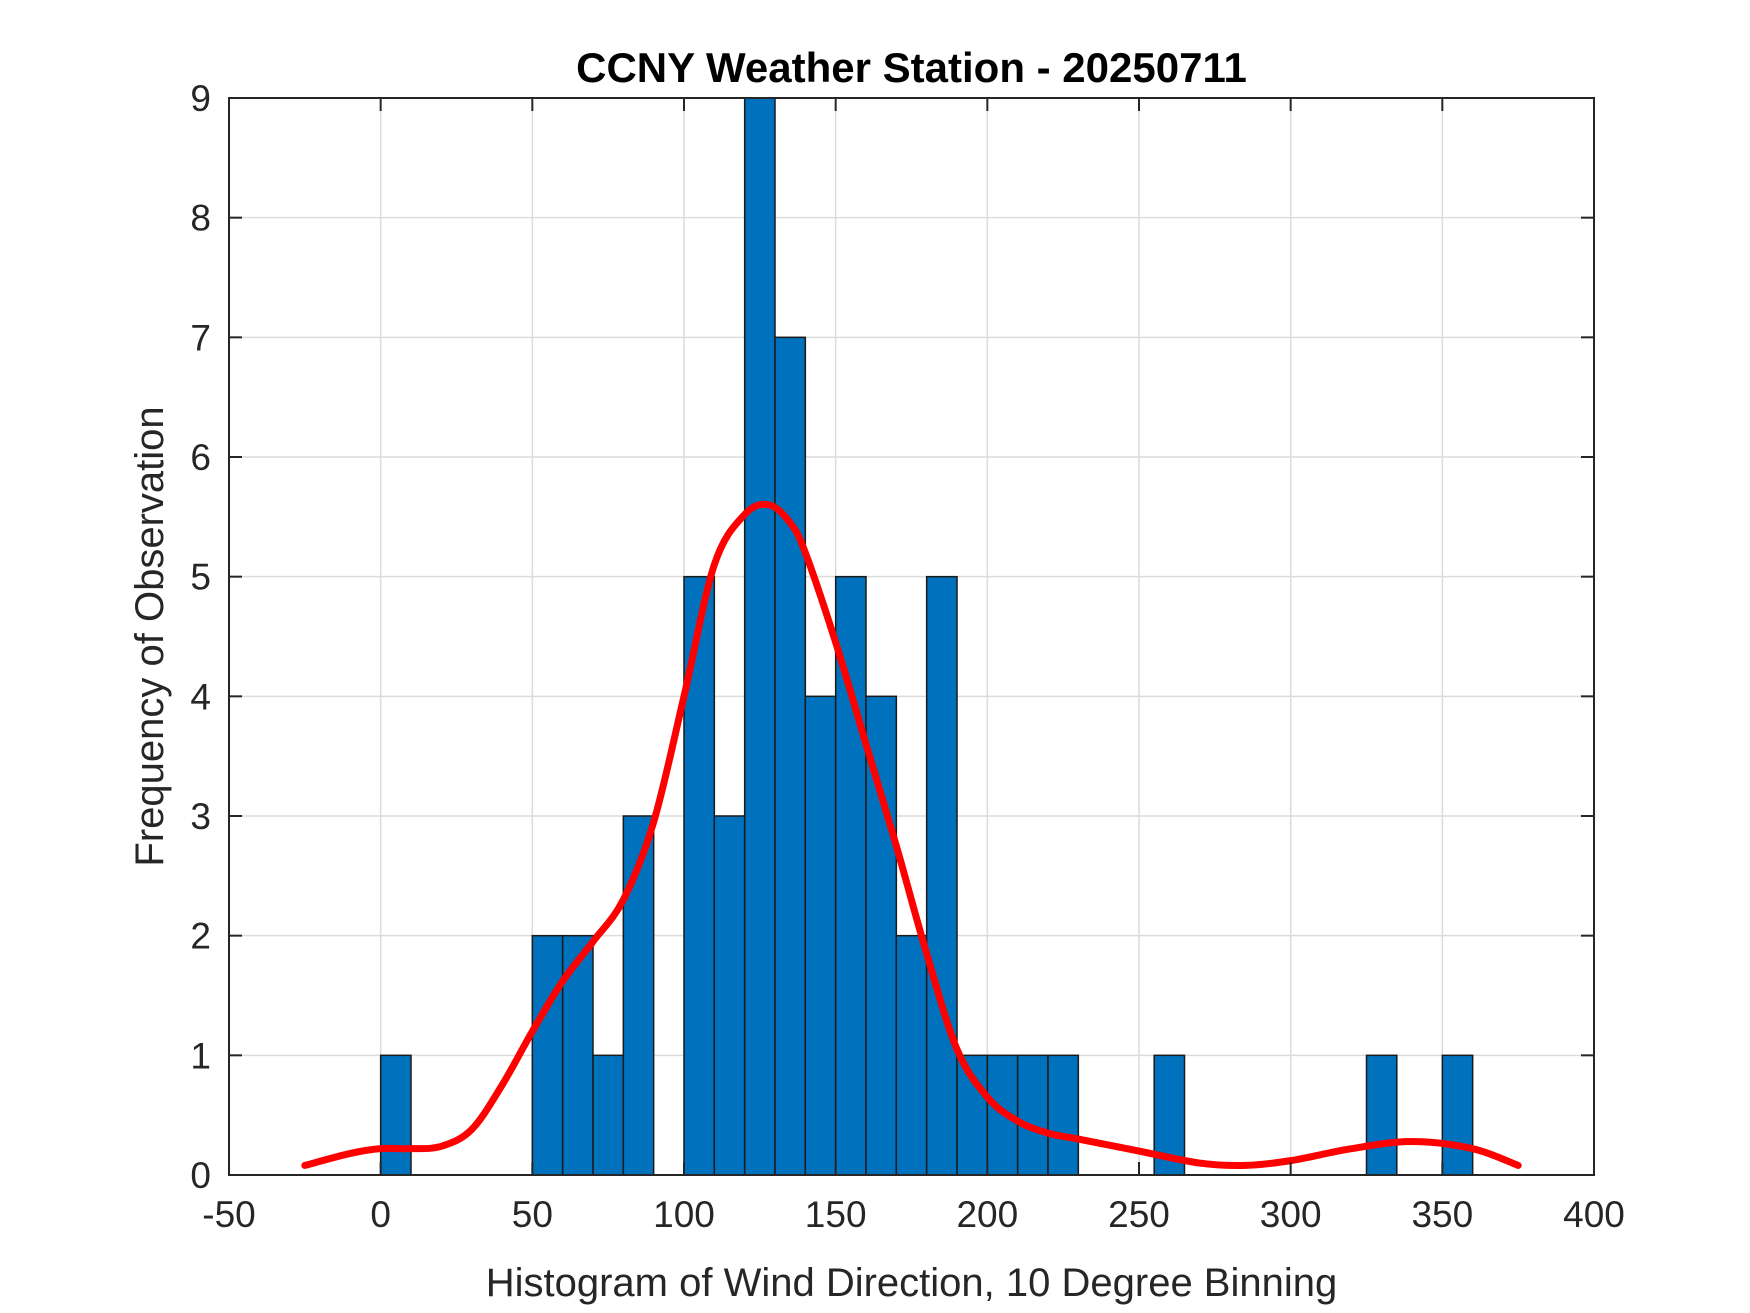  I want to click on x-tick-label: 300, so click(1291, 1214).